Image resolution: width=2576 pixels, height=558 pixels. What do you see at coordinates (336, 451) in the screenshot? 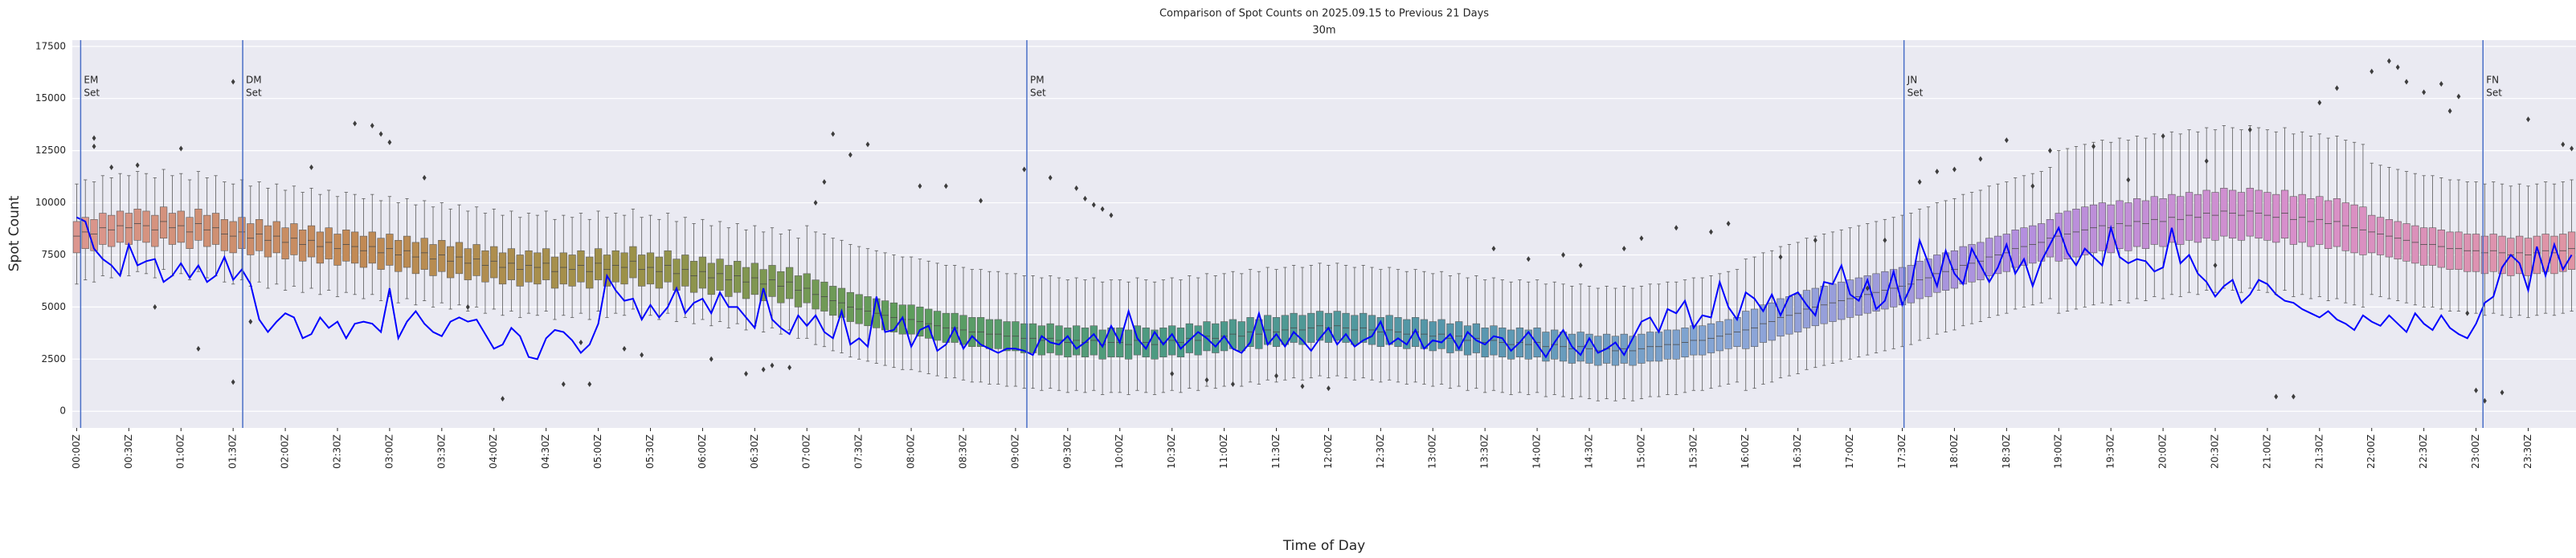
I see `x-tick-label: 02:30Z` at bounding box center [336, 451].